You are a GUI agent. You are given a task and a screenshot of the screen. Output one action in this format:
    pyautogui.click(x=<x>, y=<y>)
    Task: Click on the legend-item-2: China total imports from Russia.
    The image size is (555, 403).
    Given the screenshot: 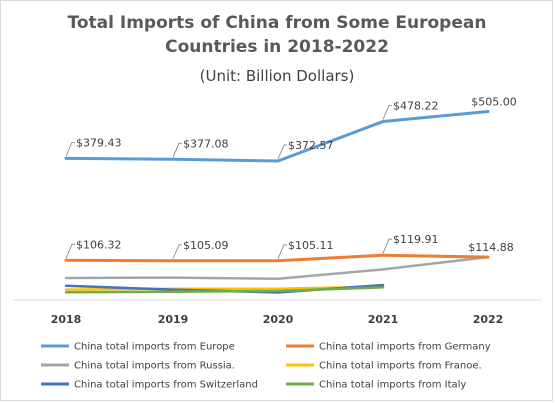 What is the action you would take?
    pyautogui.click(x=138, y=366)
    